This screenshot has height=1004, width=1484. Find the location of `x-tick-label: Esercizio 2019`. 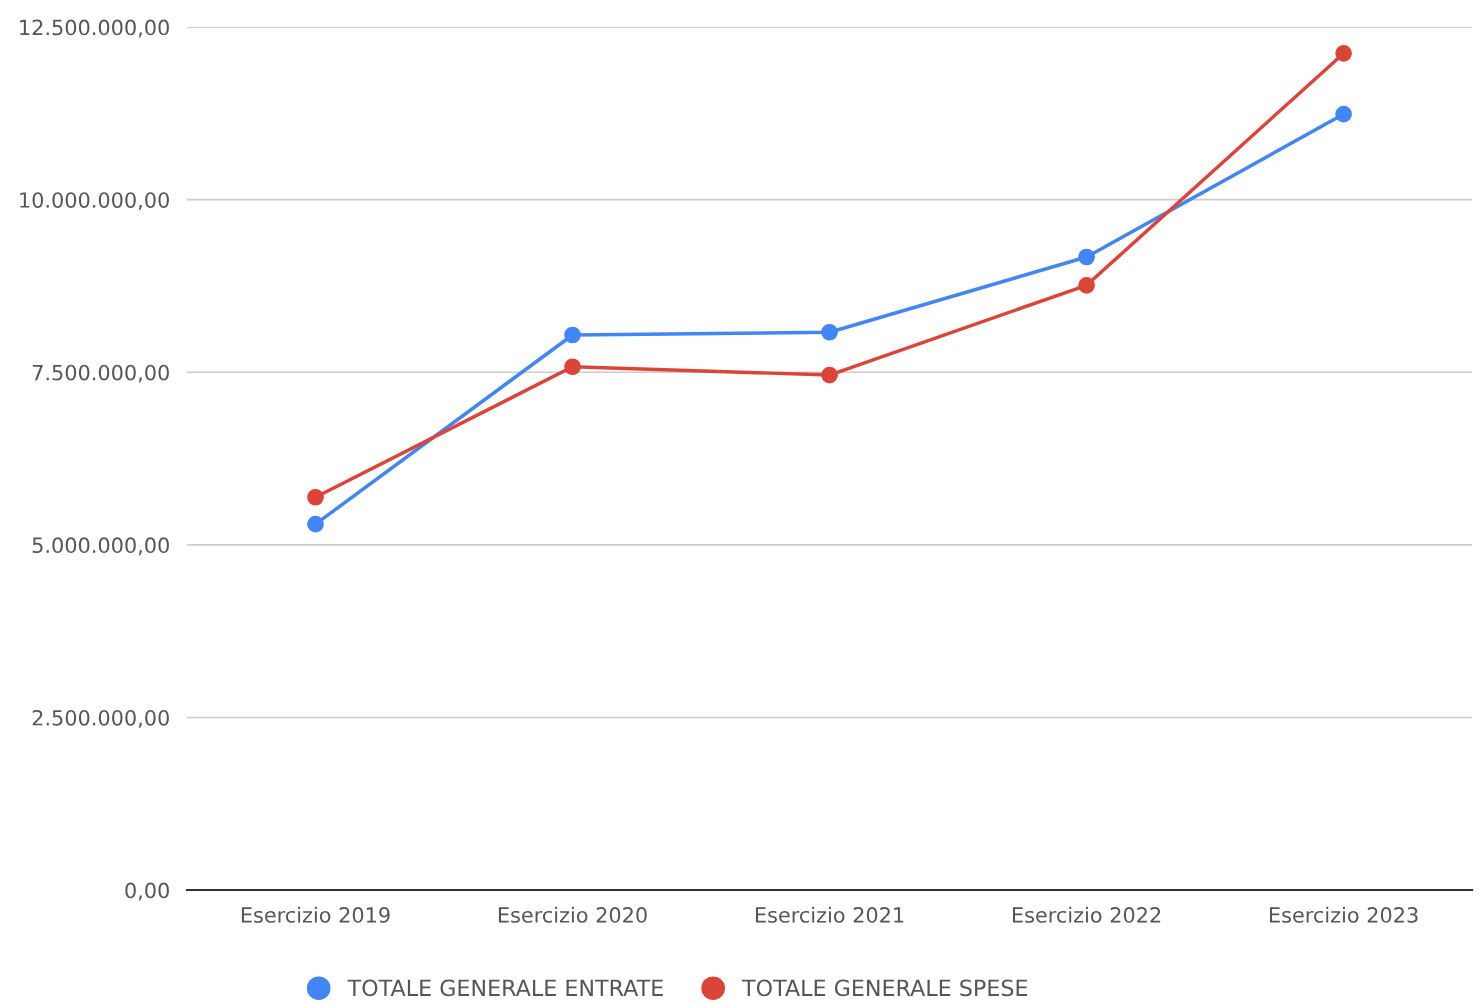

x-tick-label: Esercizio 2019 is located at coordinates (315, 914).